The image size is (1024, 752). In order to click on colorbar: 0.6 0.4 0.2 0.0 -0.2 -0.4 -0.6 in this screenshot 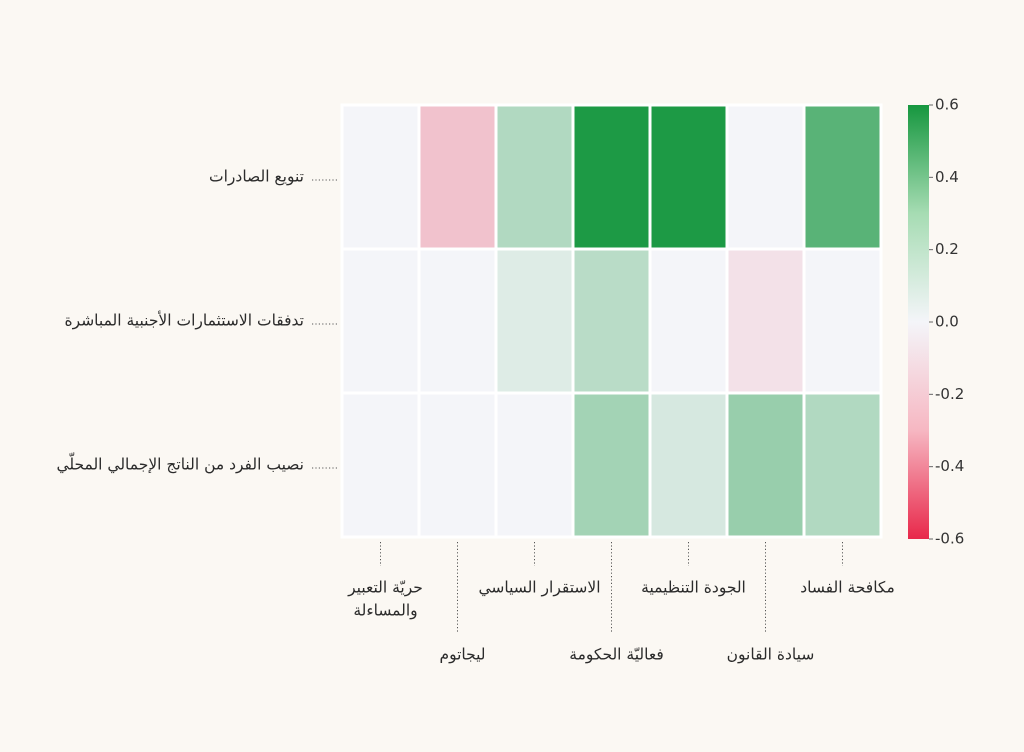, I will do `click(936, 322)`.